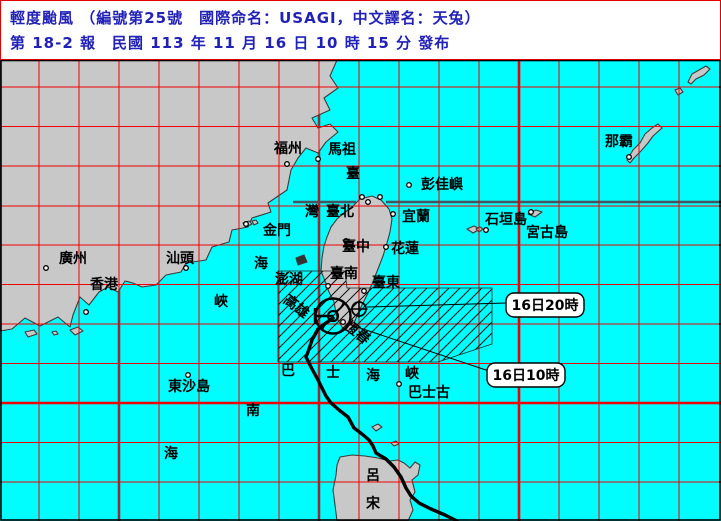 The height and width of the screenshot is (521, 721). Describe the element at coordinates (253, 410) in the screenshot. I see `label-scs-nan: 南` at that location.